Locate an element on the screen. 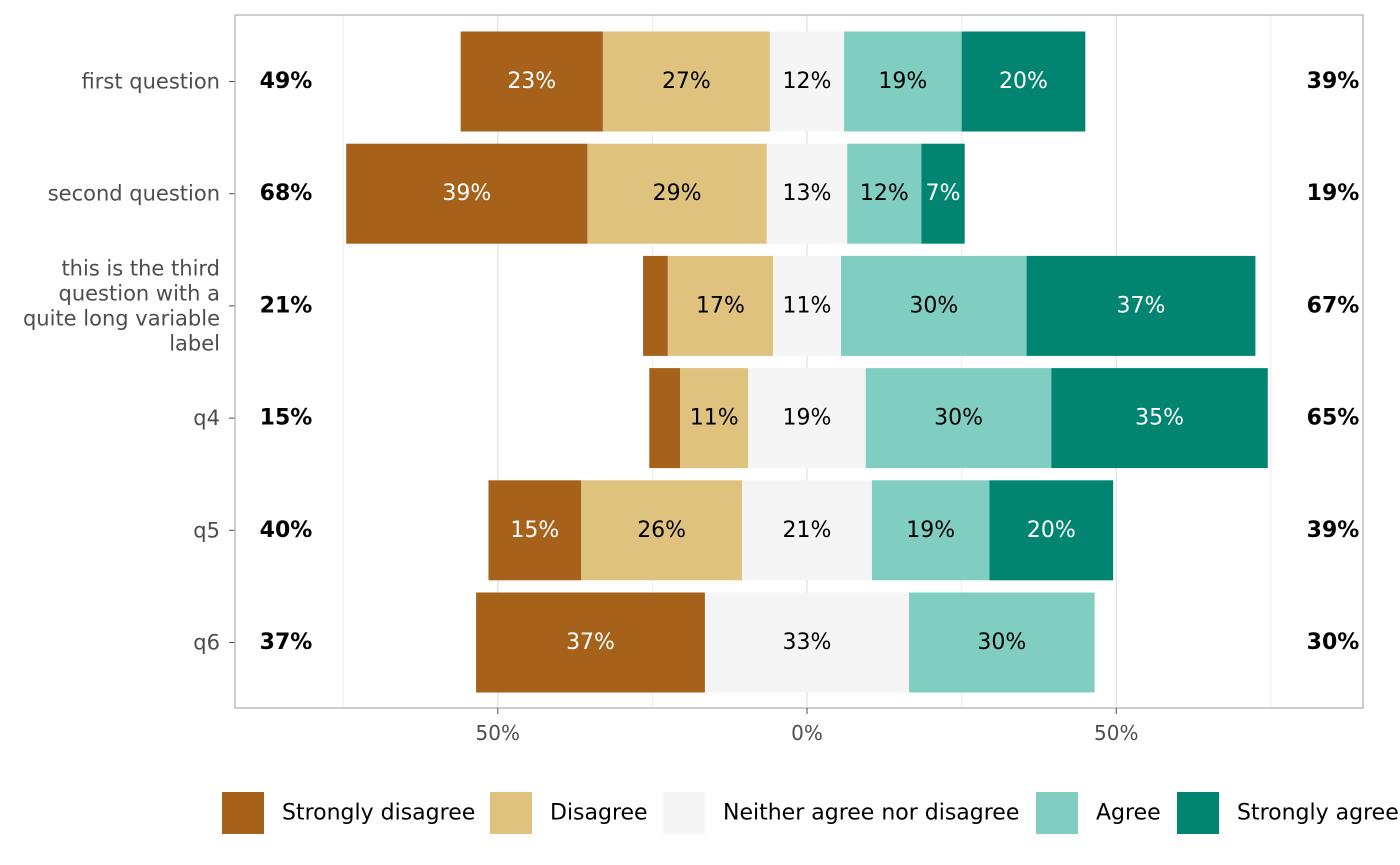  left-total-label: 49% is located at coordinates (286, 81).